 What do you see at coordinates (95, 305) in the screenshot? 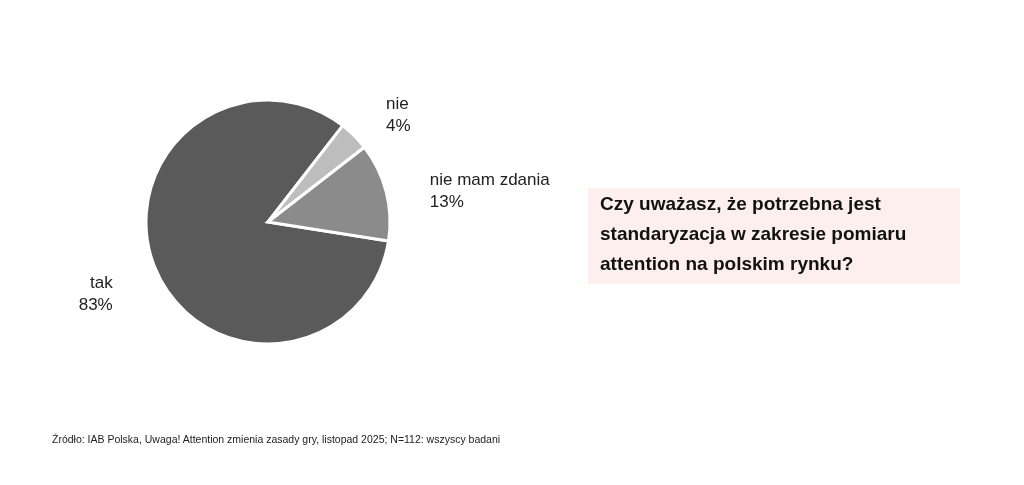
I see `data-label: 83%` at bounding box center [95, 305].